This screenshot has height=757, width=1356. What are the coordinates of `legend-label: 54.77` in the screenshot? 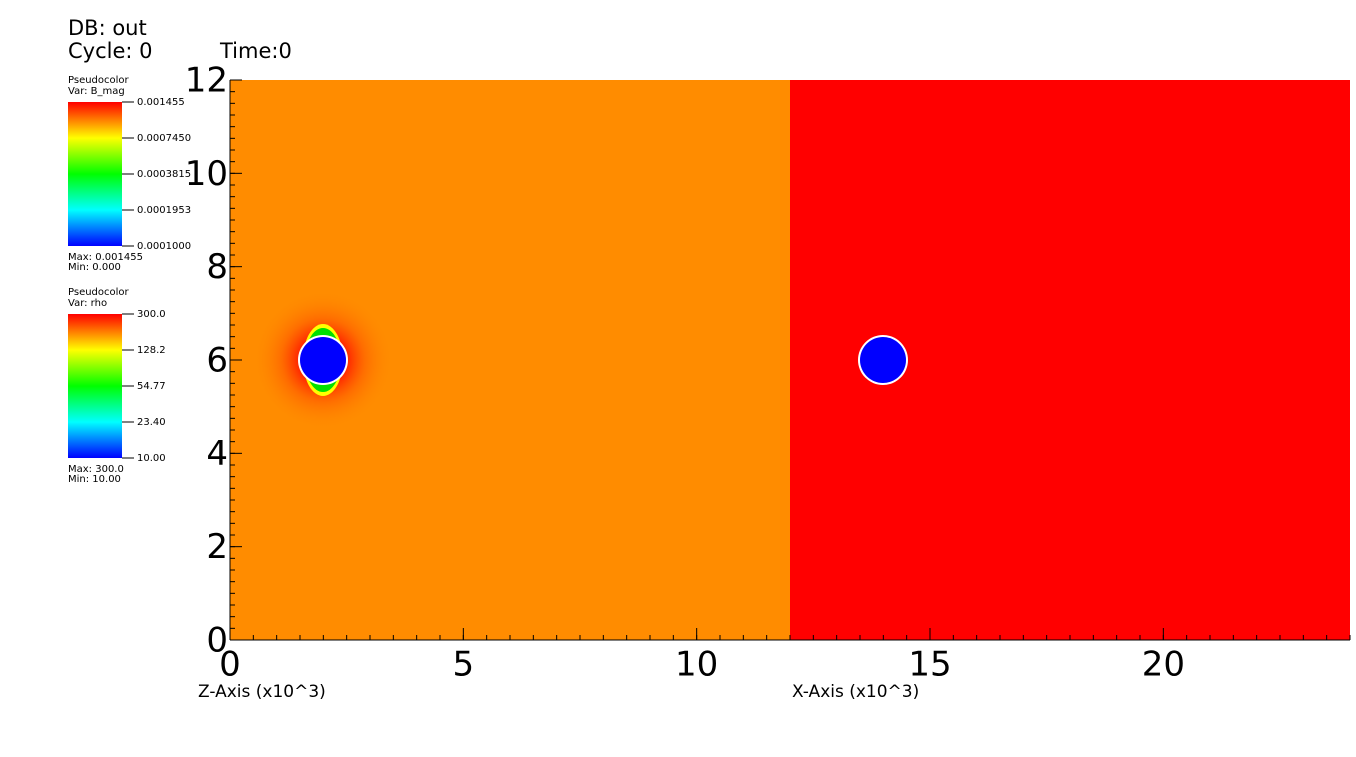 It's located at (151, 386).